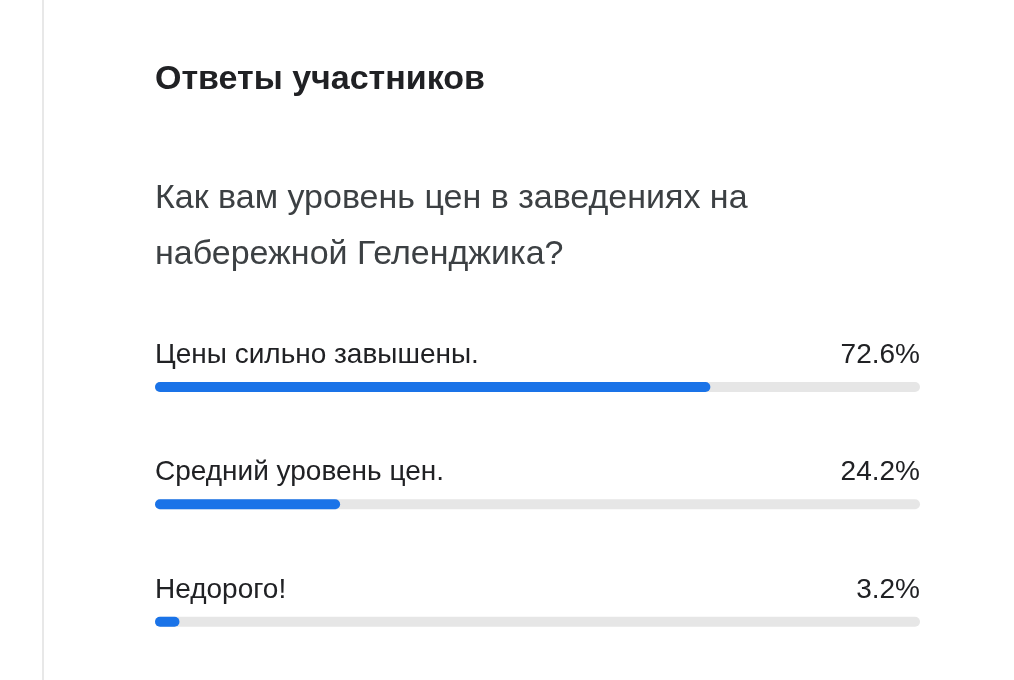 This screenshot has width=1014, height=680. I want to click on data-label: 72.6%, so click(880, 353).